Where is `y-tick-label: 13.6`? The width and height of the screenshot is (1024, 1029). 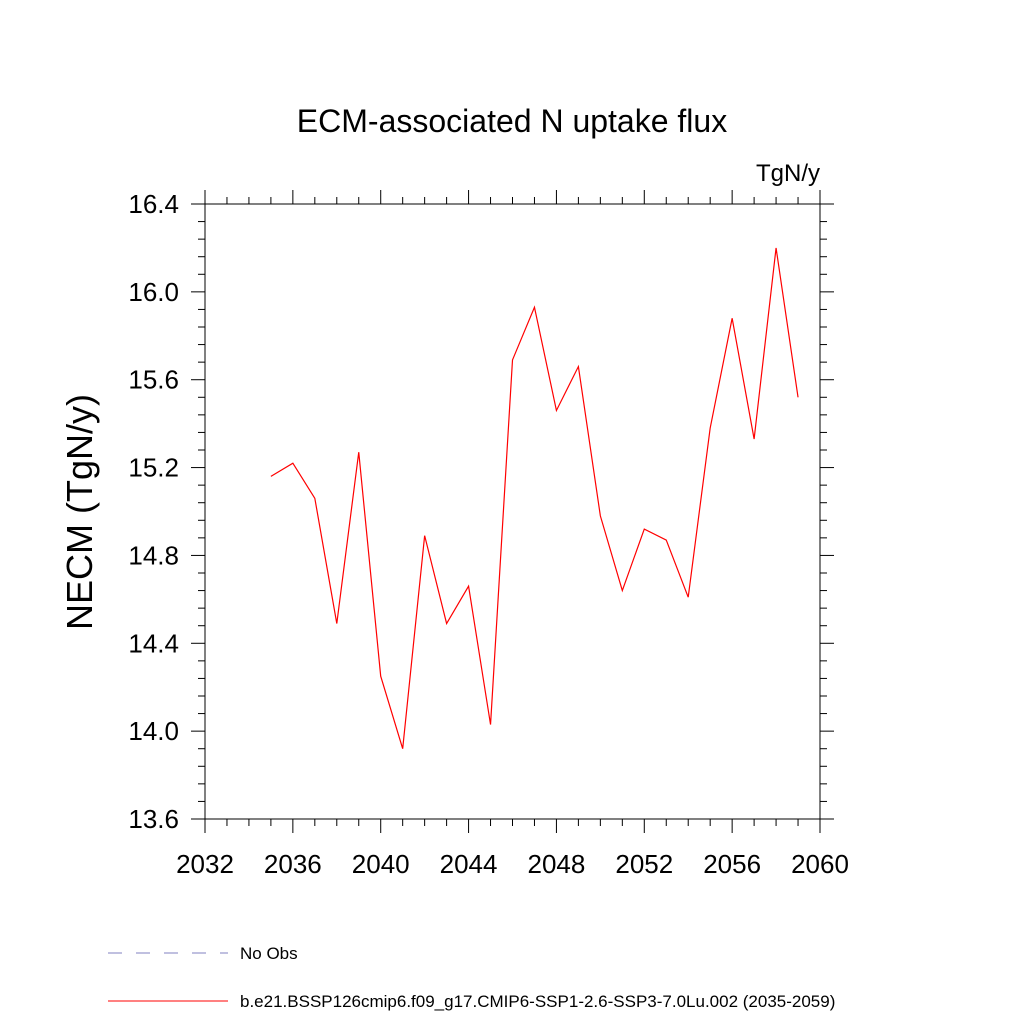 y-tick-label: 13.6 is located at coordinates (153, 819).